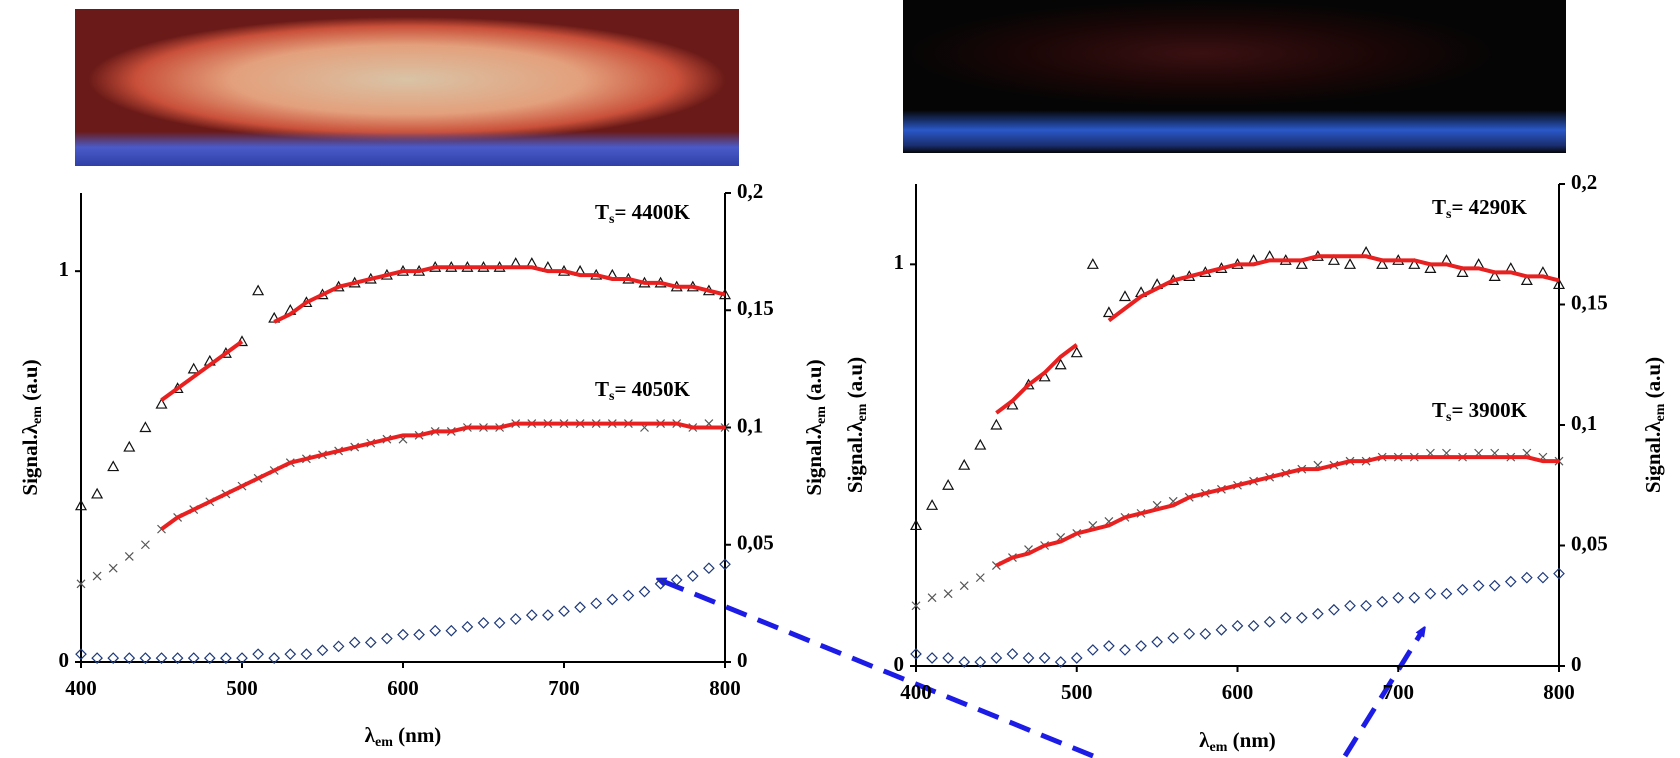 The image size is (1680, 758). What do you see at coordinates (855, 380) in the screenshot?
I see `y-axis-label-text: (a.u)` at bounding box center [855, 380].